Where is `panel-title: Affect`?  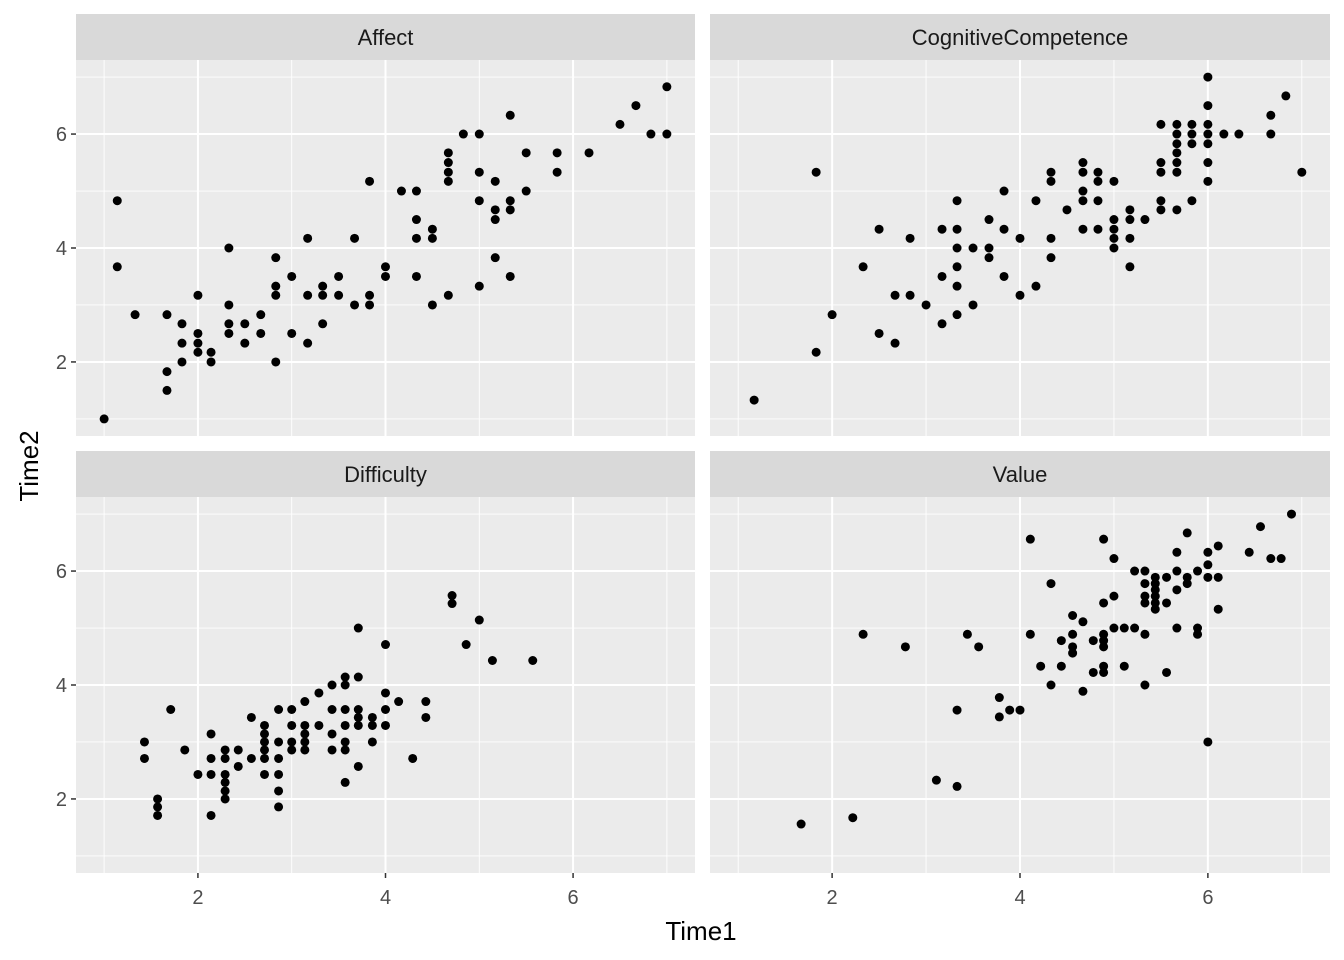
panel-title: Affect is located at coordinates (386, 37).